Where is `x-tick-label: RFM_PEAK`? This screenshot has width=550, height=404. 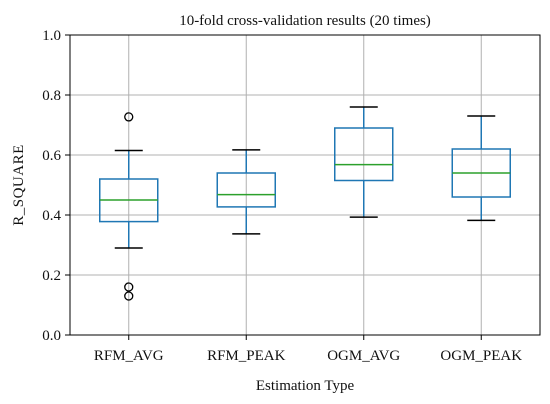 x-tick-label: RFM_PEAK is located at coordinates (246, 356).